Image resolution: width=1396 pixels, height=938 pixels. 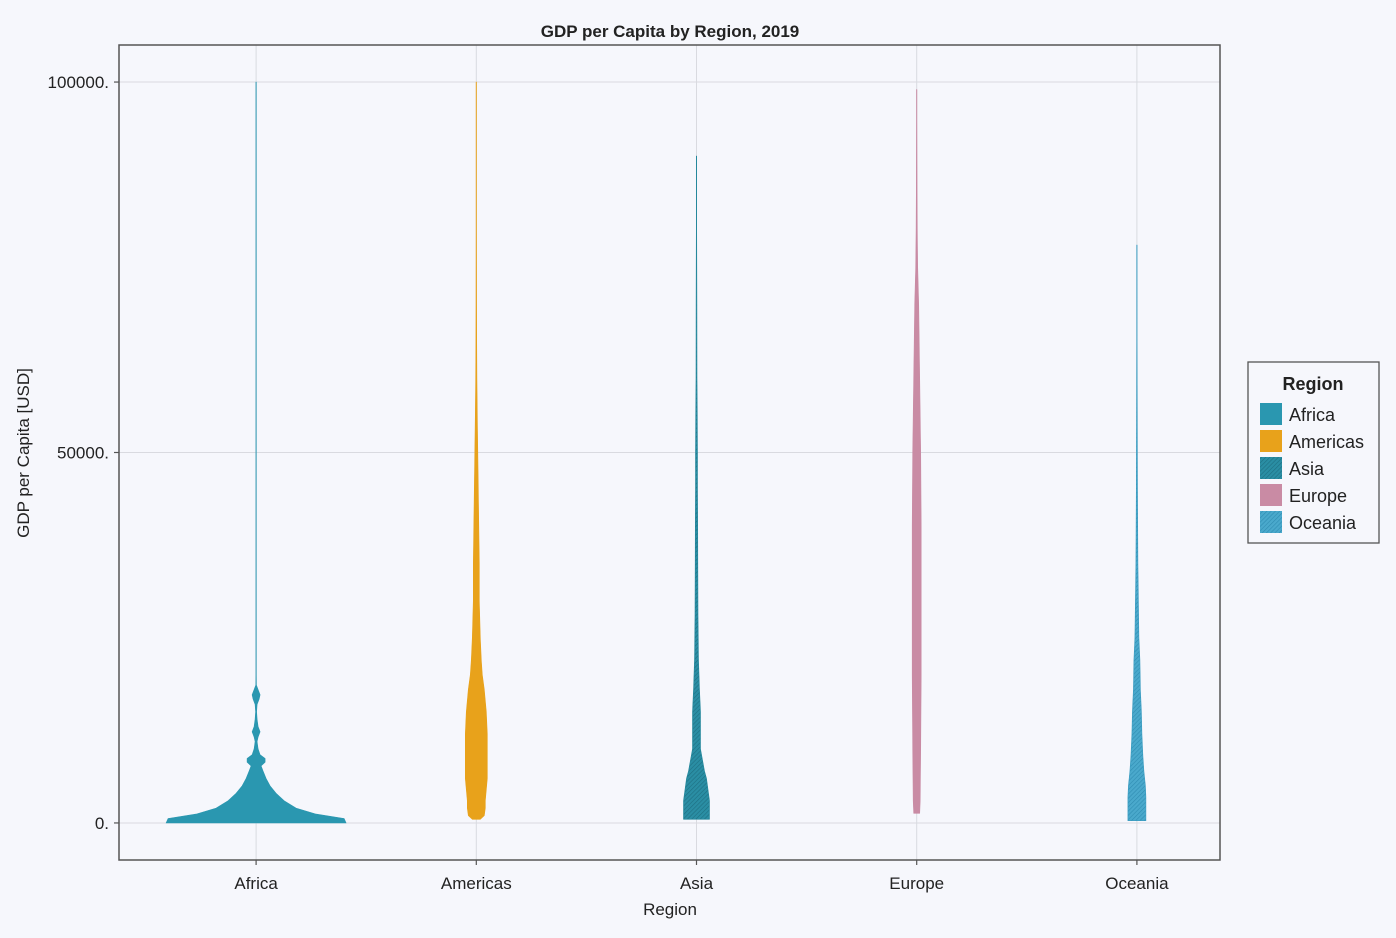 What do you see at coordinates (1137, 532) in the screenshot?
I see `violin-oceania` at bounding box center [1137, 532].